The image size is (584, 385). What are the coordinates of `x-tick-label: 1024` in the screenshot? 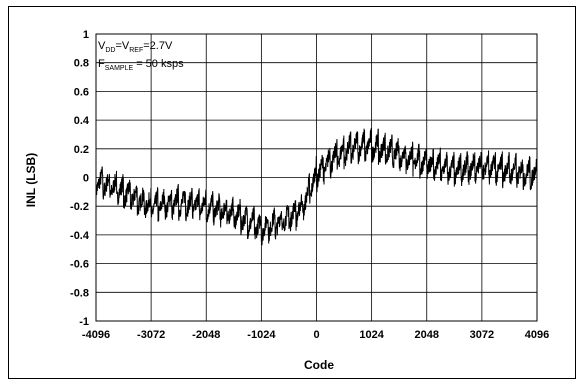 It's located at (371, 335).